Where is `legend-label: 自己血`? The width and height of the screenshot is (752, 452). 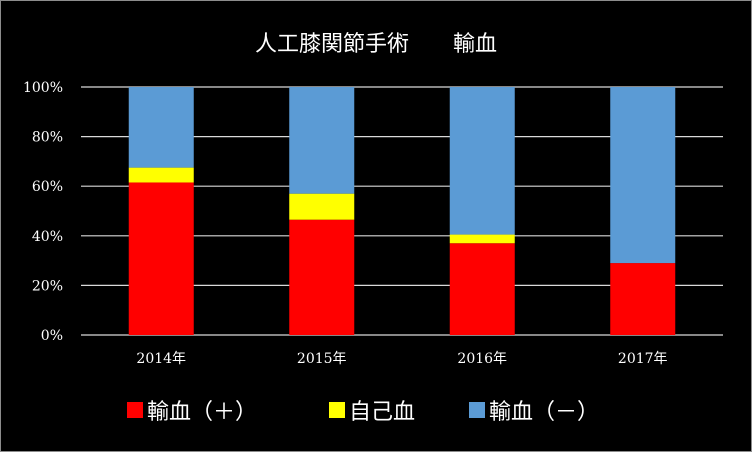 legend-label: 自己血 is located at coordinates (382, 412).